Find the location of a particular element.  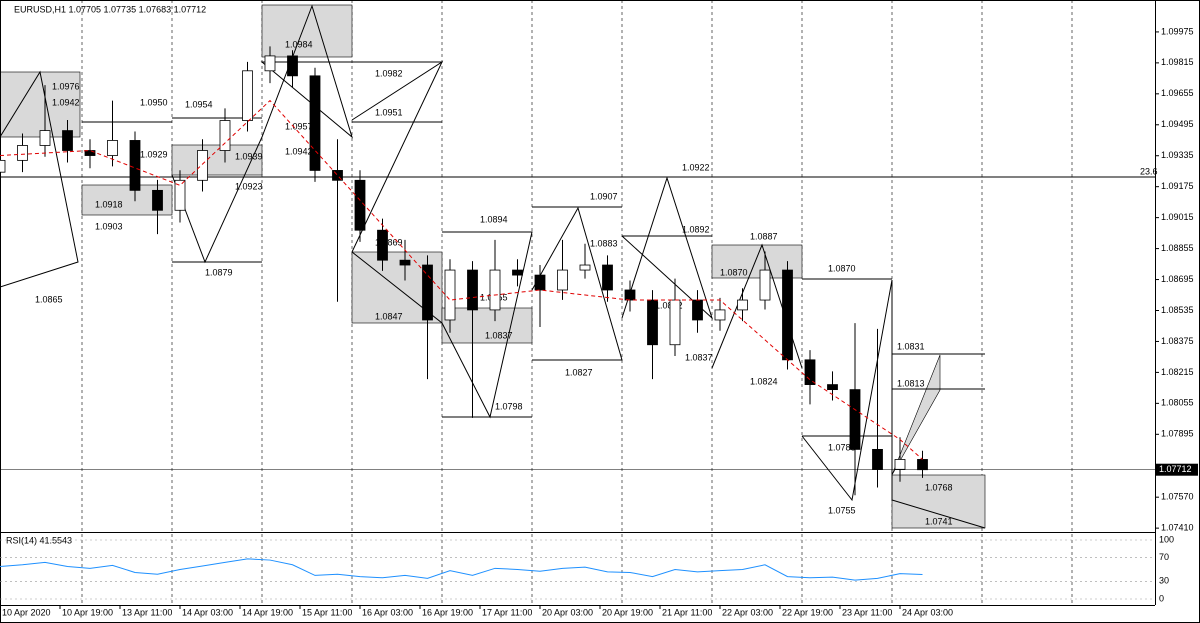

annotation: 1.0852 is located at coordinates (669, 305).